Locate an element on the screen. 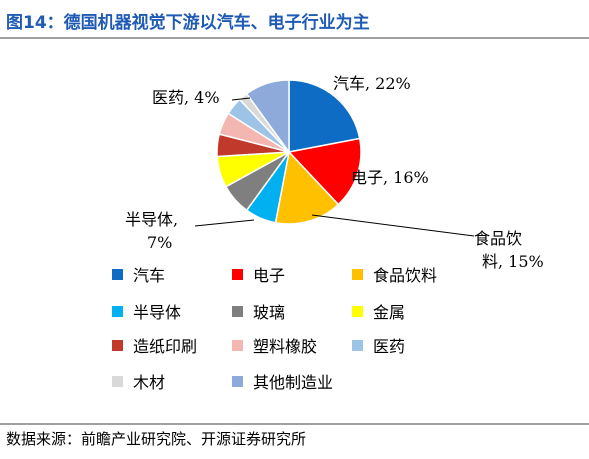 Image resolution: width=589 pixels, height=459 pixels. legend-label-7: 塑料橡胶 is located at coordinates (285, 346).